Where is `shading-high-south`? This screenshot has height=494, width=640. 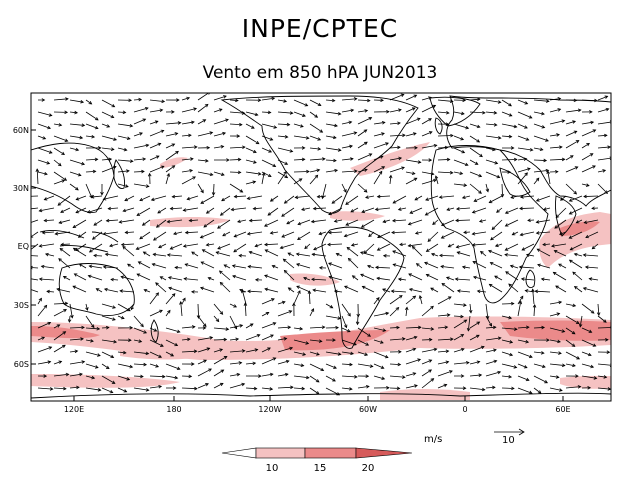 shading-high-south is located at coordinates (105, 381).